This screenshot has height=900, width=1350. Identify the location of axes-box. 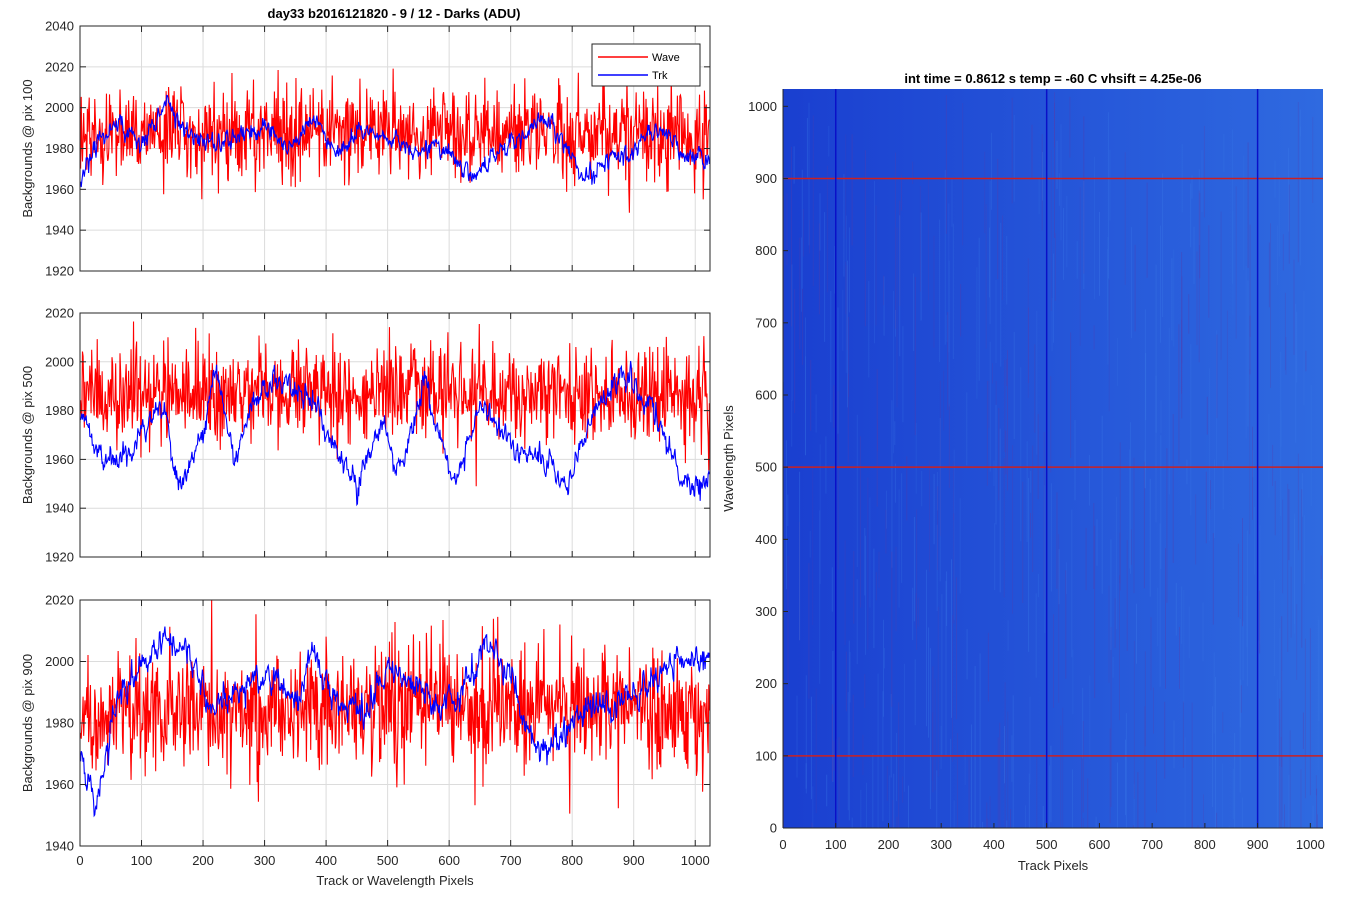
(395, 435).